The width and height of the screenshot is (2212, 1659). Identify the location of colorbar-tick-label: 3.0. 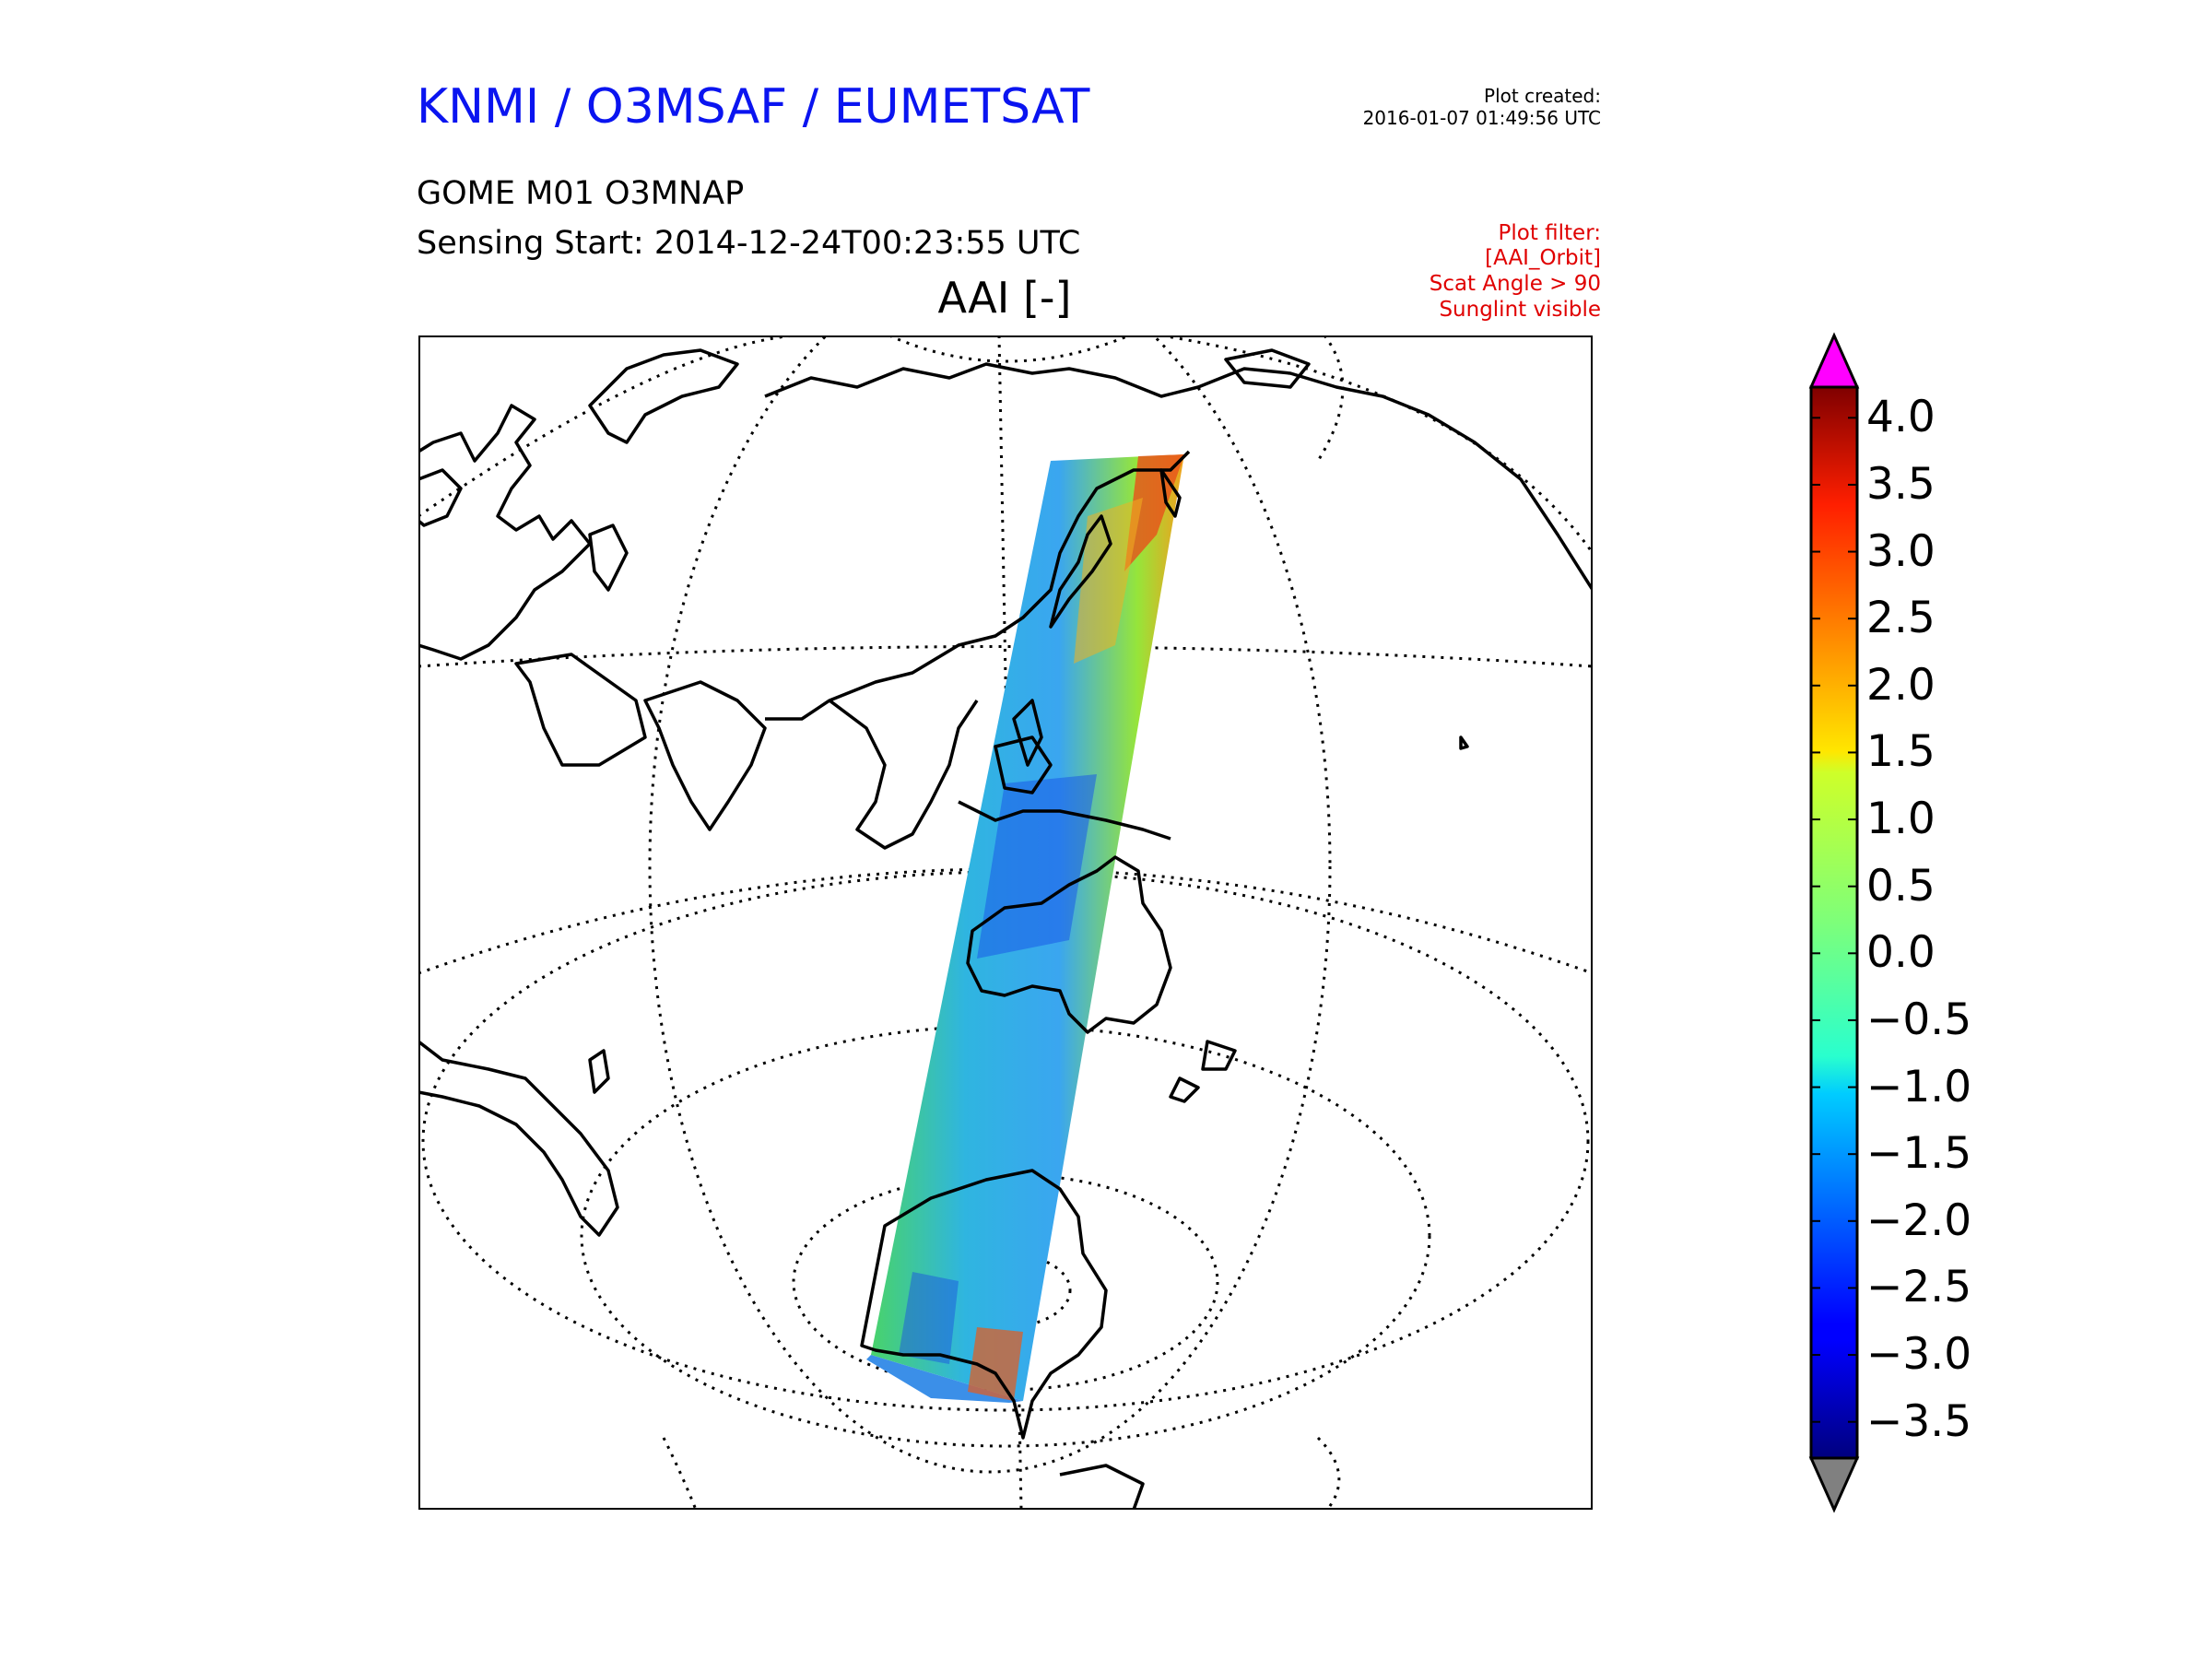
(1901, 551).